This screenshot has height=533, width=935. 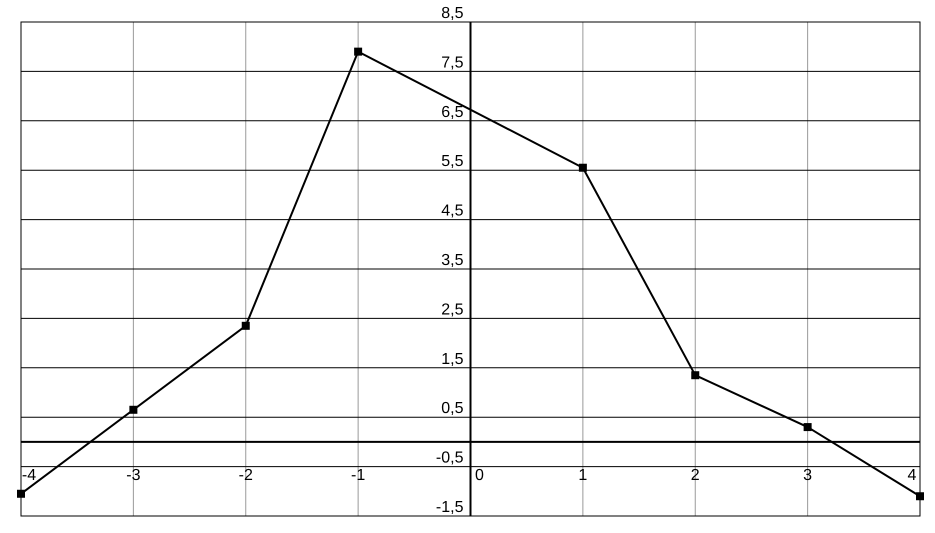 I want to click on y-tick-label: -0,5, so click(x=450, y=458).